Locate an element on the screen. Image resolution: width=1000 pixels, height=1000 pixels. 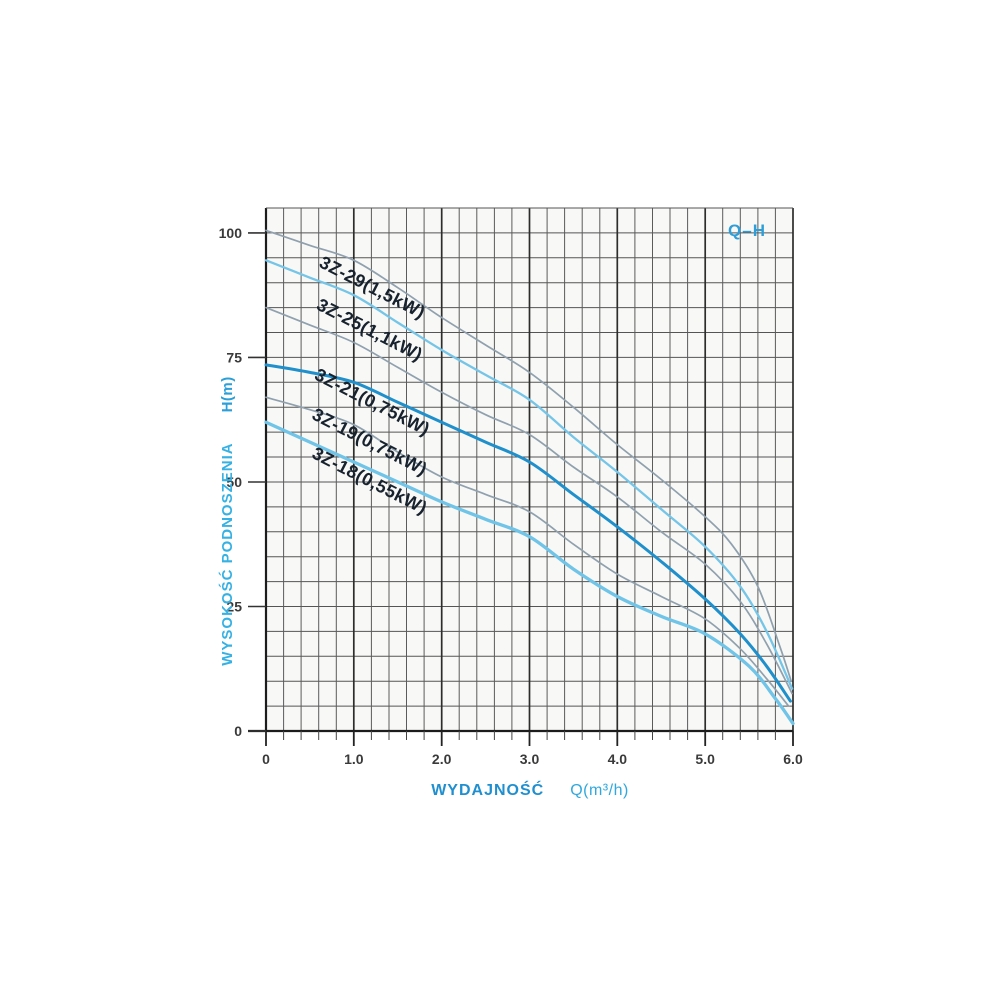
y-tick-label: 25 is located at coordinates (234, 606).